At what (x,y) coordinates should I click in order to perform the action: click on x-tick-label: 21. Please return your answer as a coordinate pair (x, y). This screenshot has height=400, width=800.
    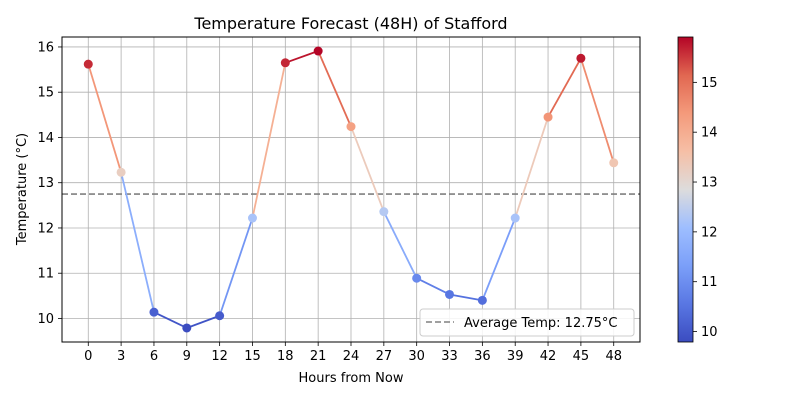
    Looking at the image, I should click on (318, 356).